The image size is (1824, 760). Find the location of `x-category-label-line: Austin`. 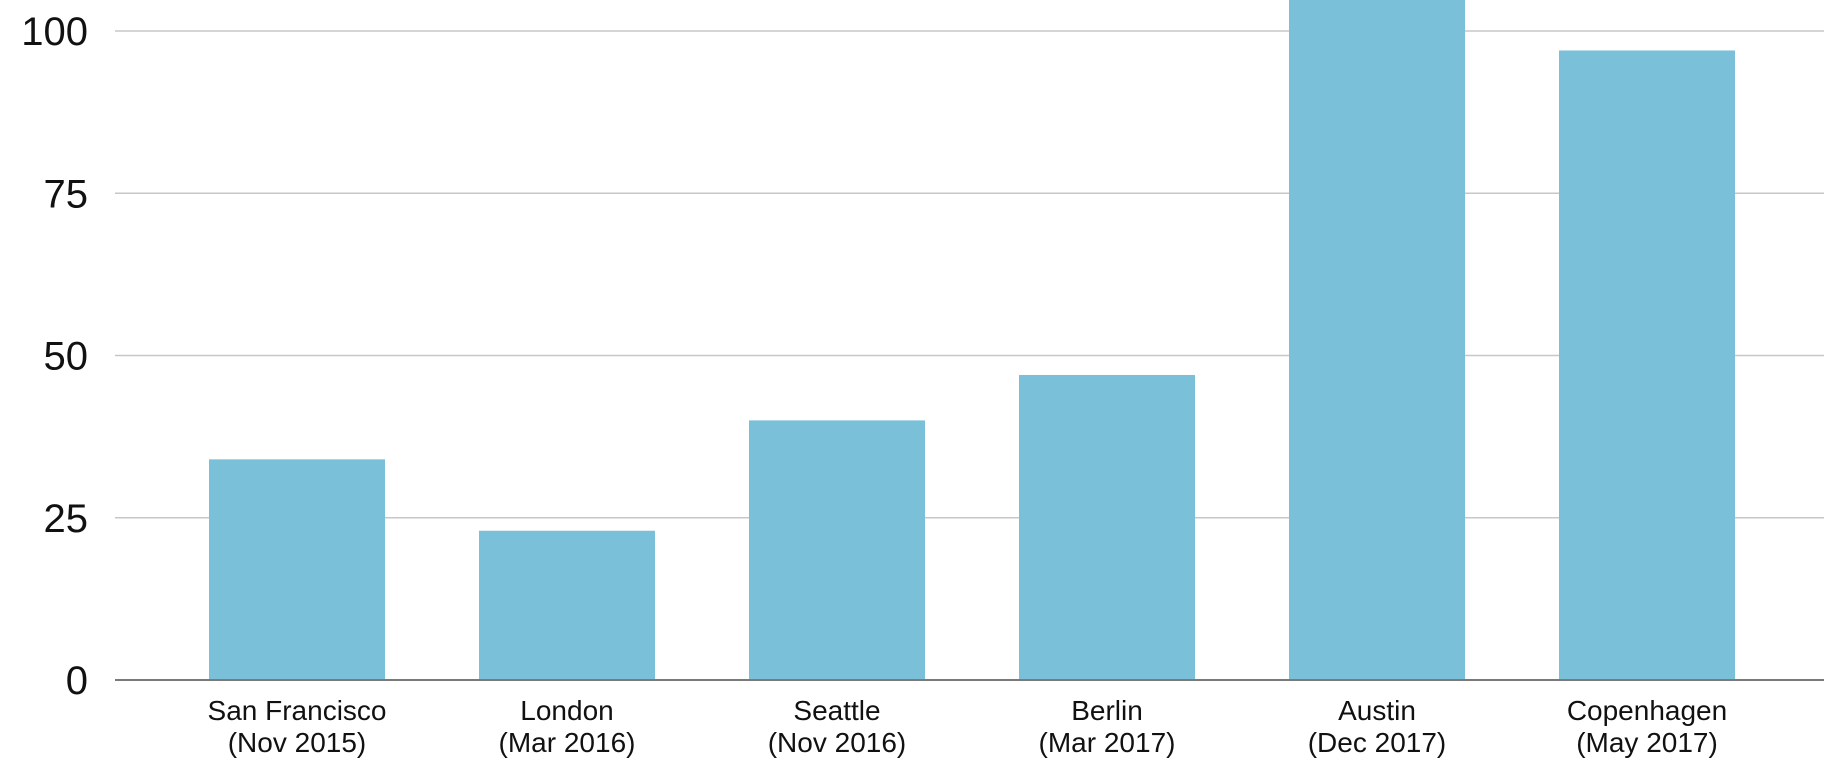

x-category-label-line: Austin is located at coordinates (1377, 710).